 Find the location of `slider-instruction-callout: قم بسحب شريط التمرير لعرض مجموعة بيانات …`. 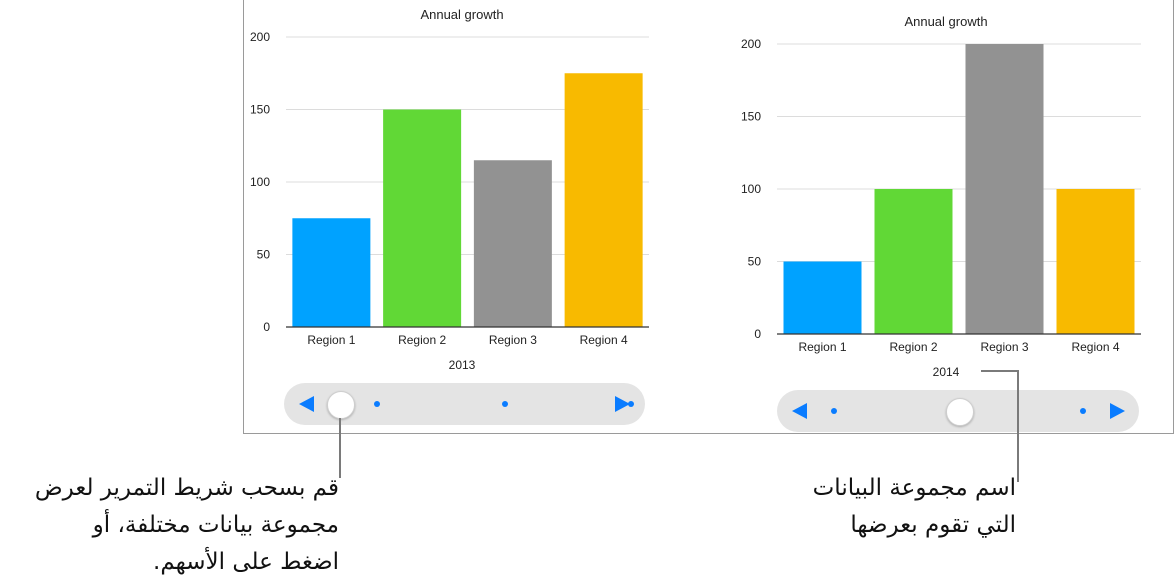

slider-instruction-callout: قم بسحب شريط التمرير لعرض مجموعة بيانات … is located at coordinates (186, 525).